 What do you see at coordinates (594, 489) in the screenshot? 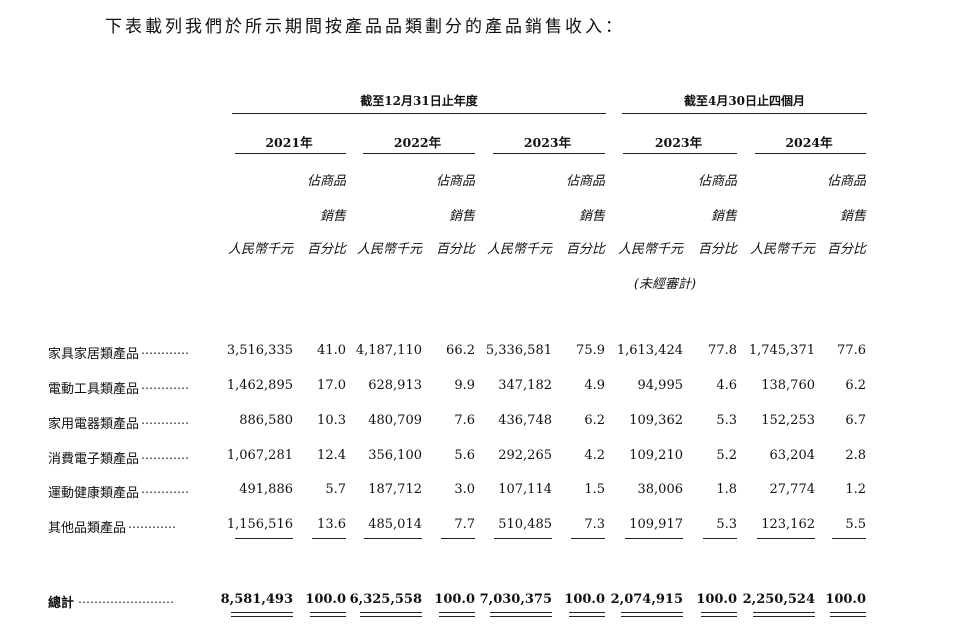
I see `table-cell: 1.5` at bounding box center [594, 489].